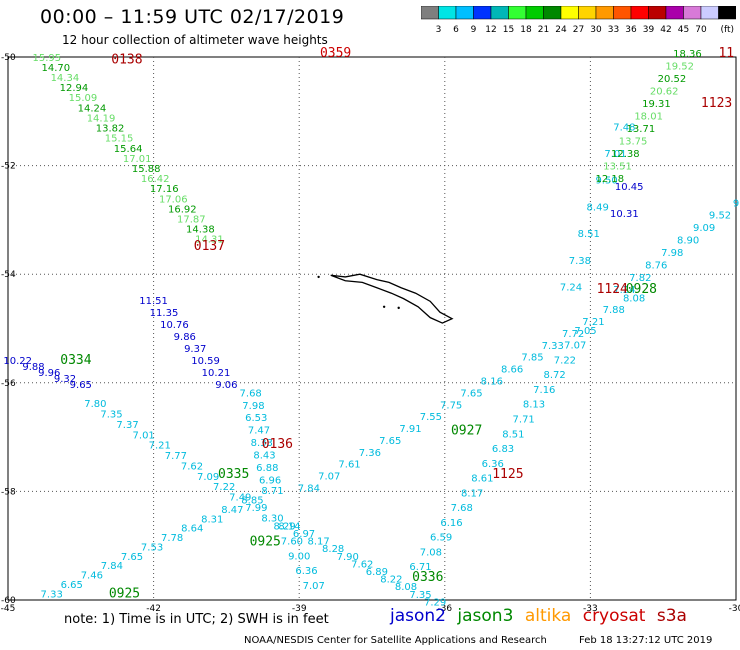  What do you see at coordinates (543, 30) in the screenshot?
I see `colorbar-label: 21` at bounding box center [543, 30].